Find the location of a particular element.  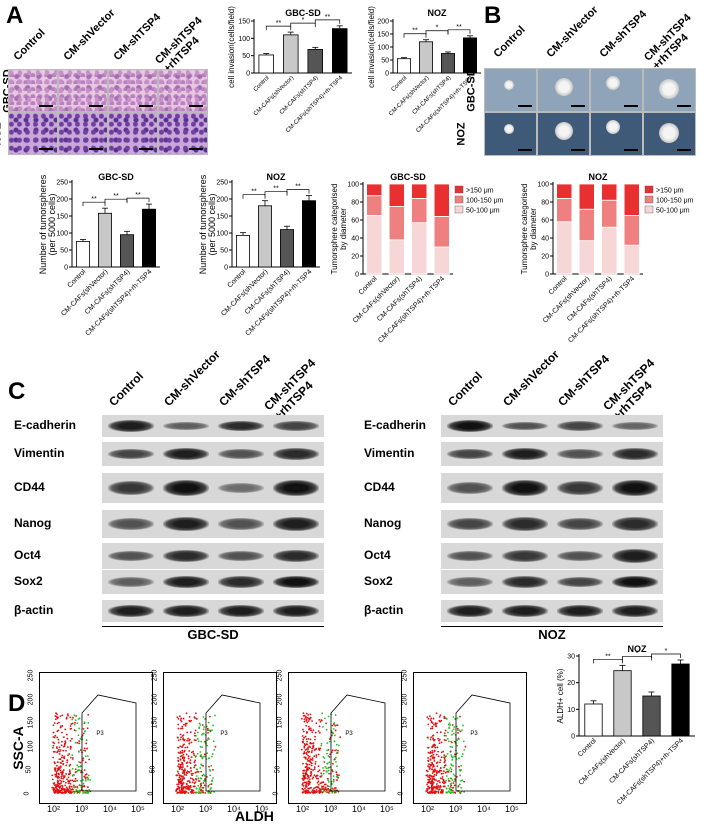

column-label: Control is located at coordinates (465, 388).